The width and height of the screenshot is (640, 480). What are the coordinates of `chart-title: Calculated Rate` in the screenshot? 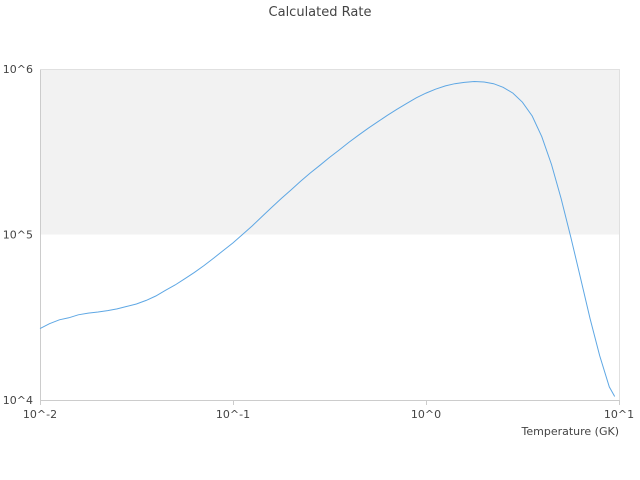 It's located at (320, 12).